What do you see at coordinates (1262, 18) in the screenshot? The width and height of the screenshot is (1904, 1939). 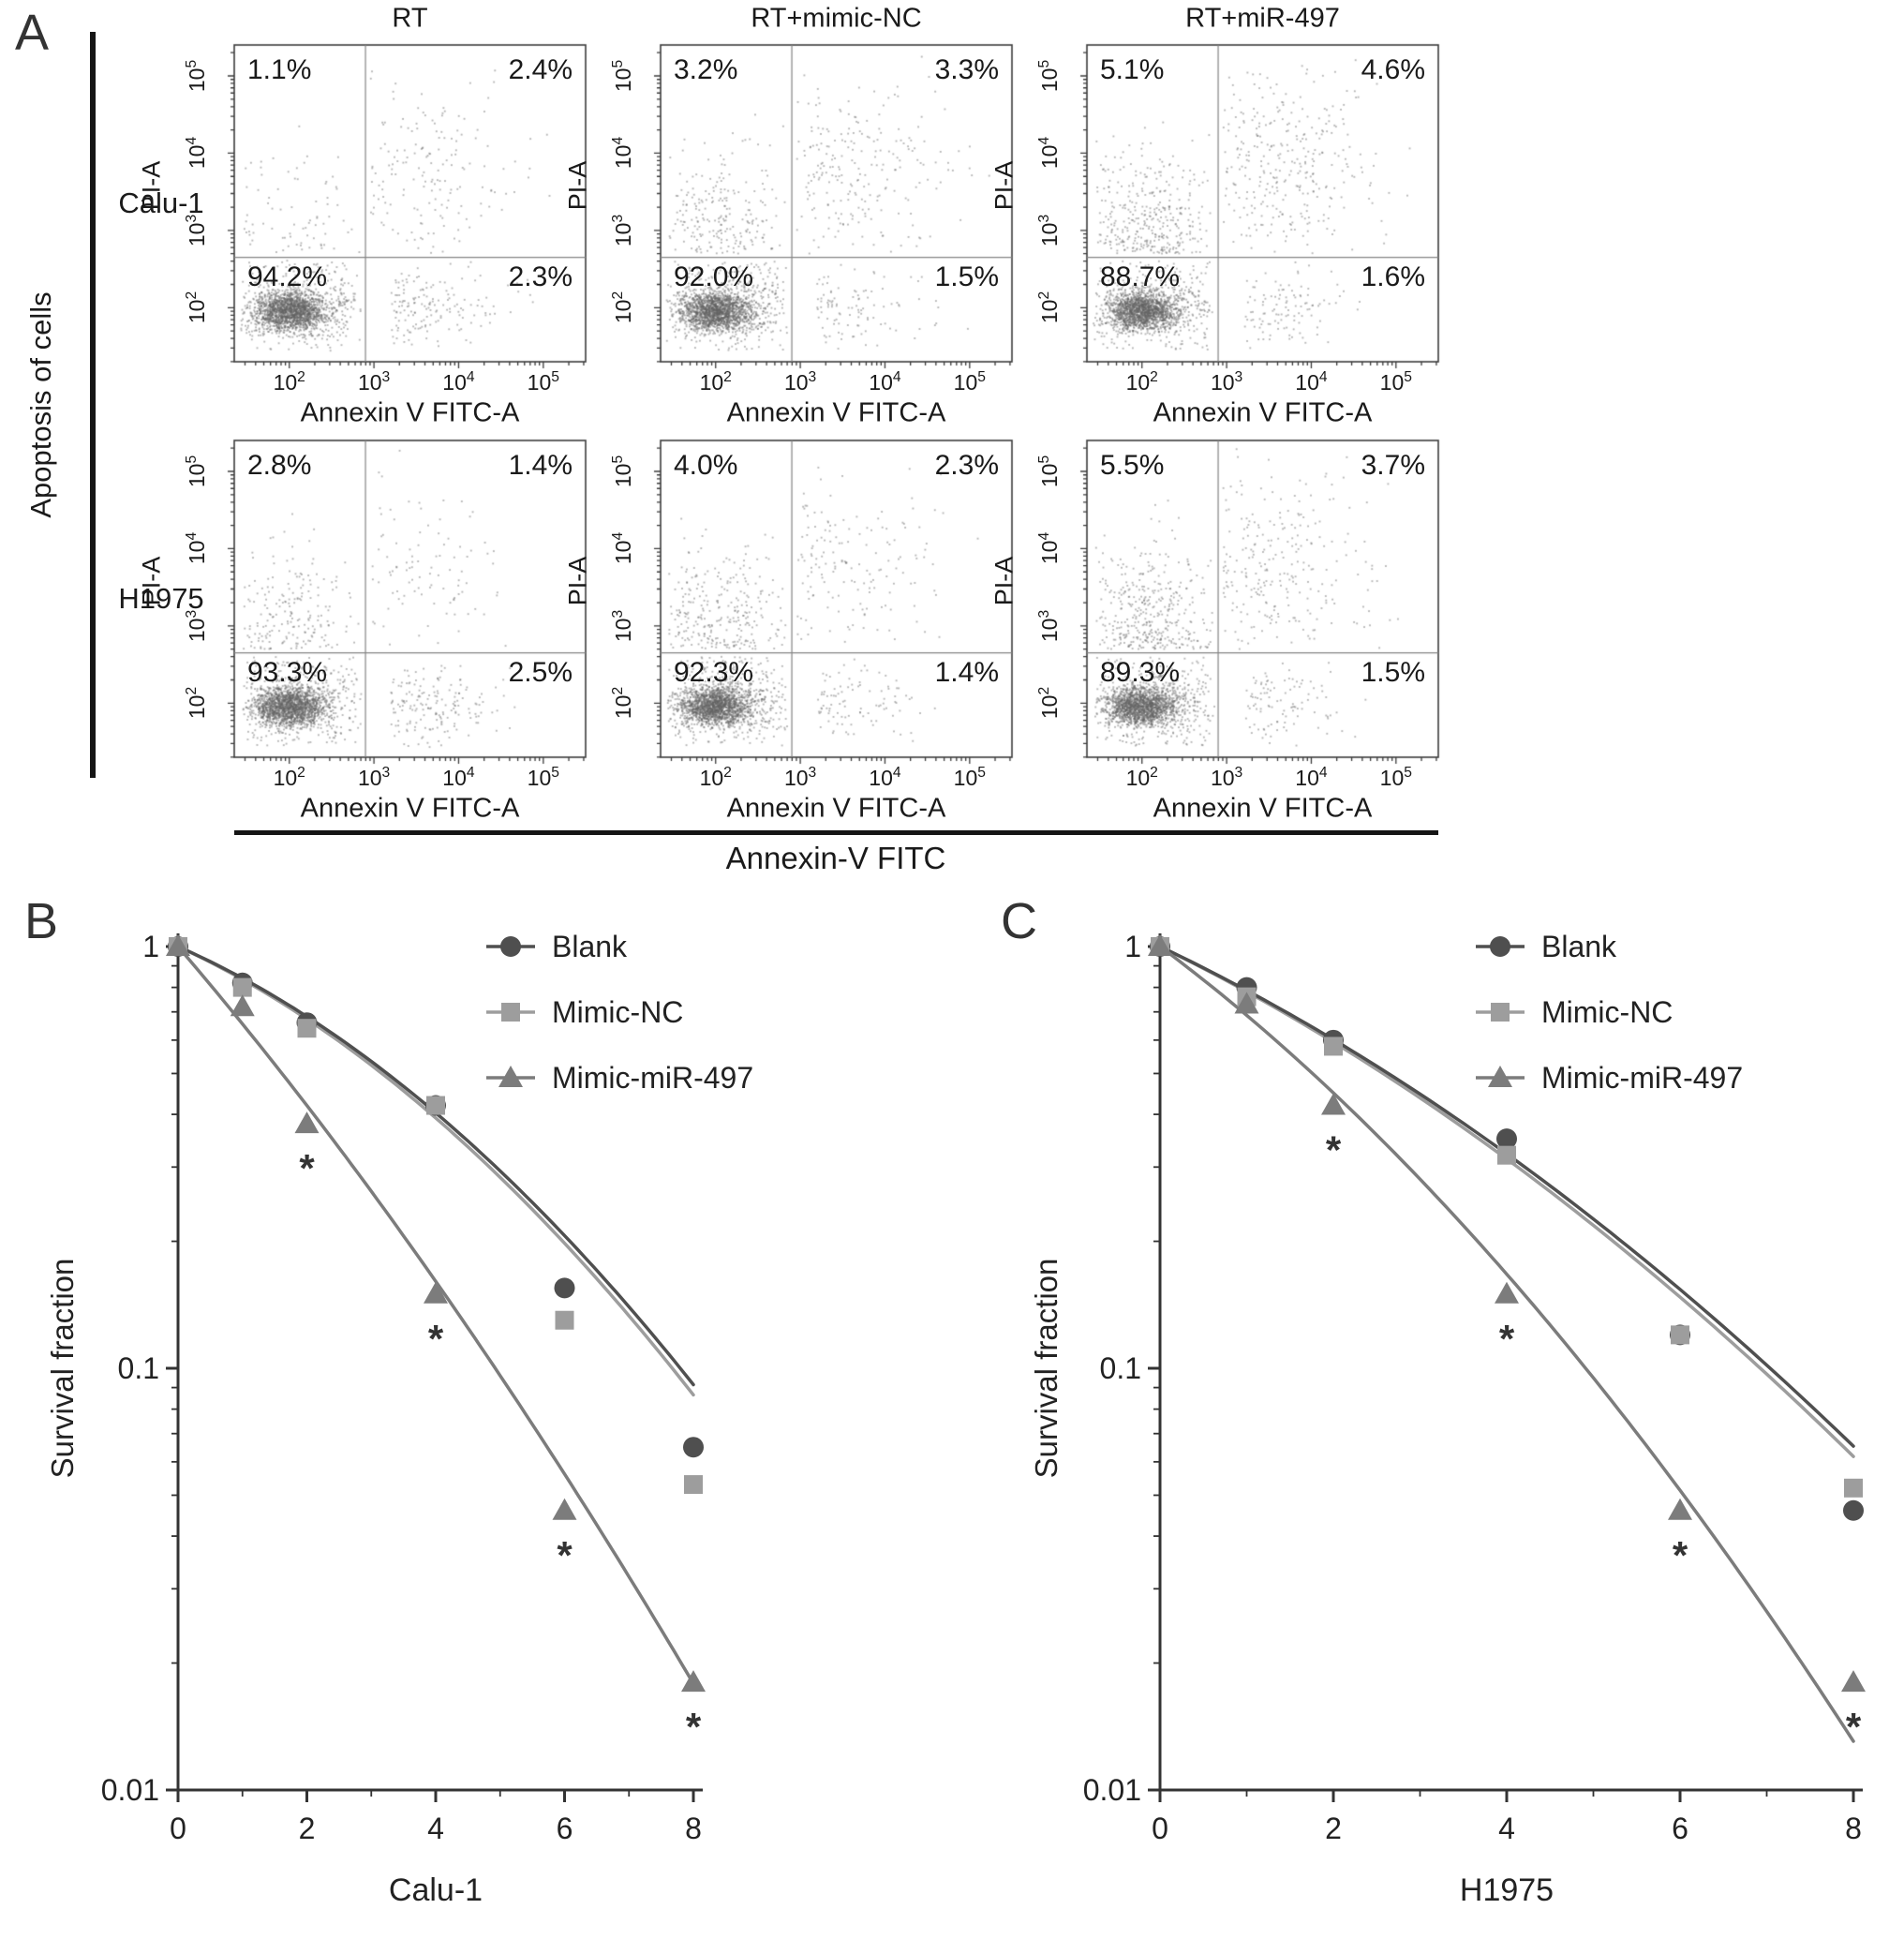 I see `flow-column-title: RT+miR-497` at bounding box center [1262, 18].